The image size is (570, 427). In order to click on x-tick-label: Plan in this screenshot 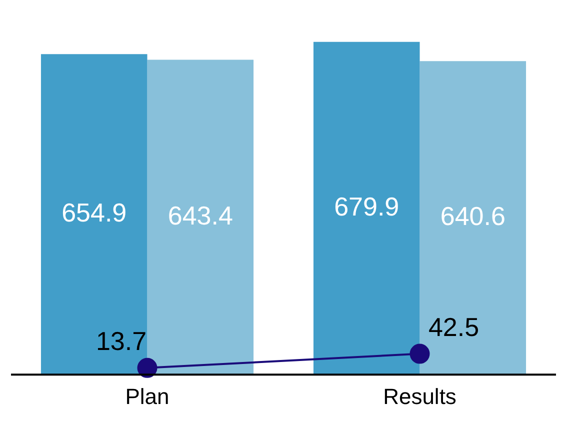, I will do `click(147, 396)`.